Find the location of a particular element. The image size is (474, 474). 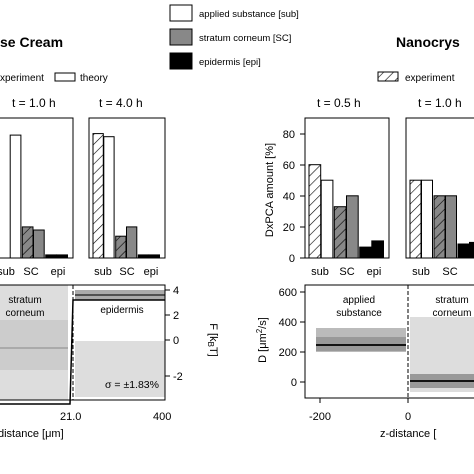

bar-bar-right-1h-sc-theory is located at coordinates (451, 227).